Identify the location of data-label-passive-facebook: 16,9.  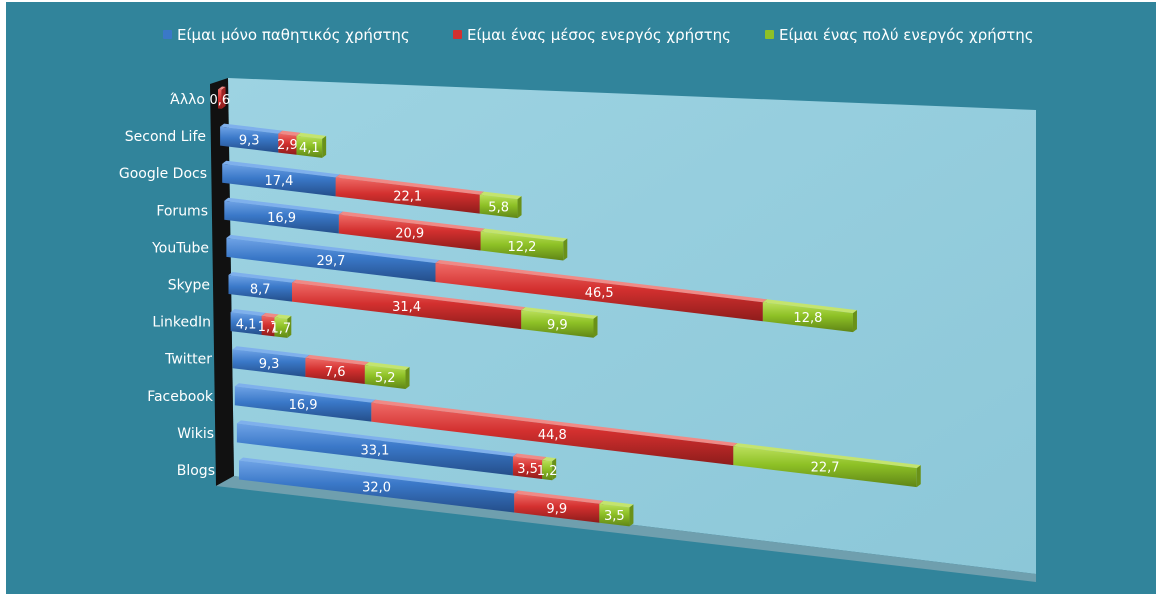
(303, 405).